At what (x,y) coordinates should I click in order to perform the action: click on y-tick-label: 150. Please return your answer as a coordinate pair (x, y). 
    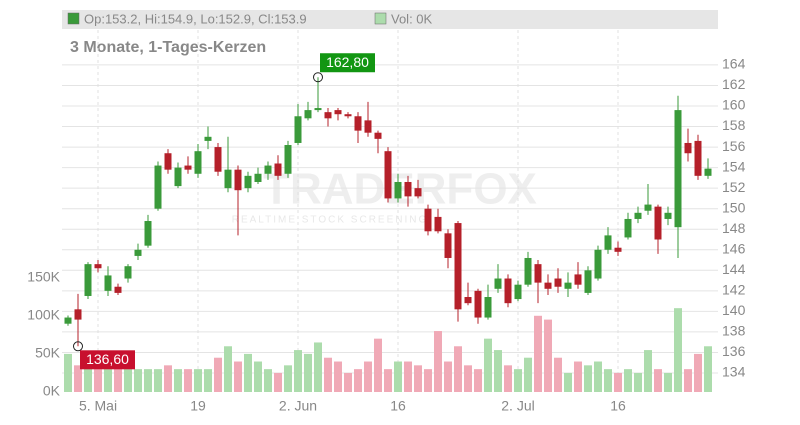
    Looking at the image, I should click on (734, 207).